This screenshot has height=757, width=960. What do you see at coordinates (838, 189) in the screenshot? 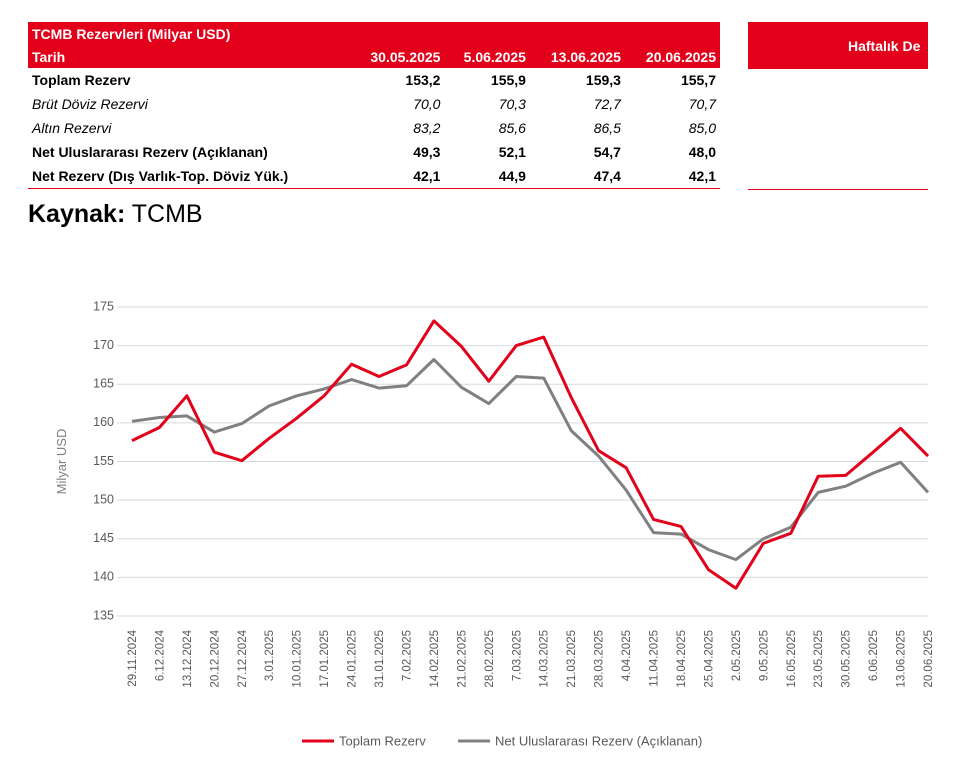
I see `side-divider` at bounding box center [838, 189].